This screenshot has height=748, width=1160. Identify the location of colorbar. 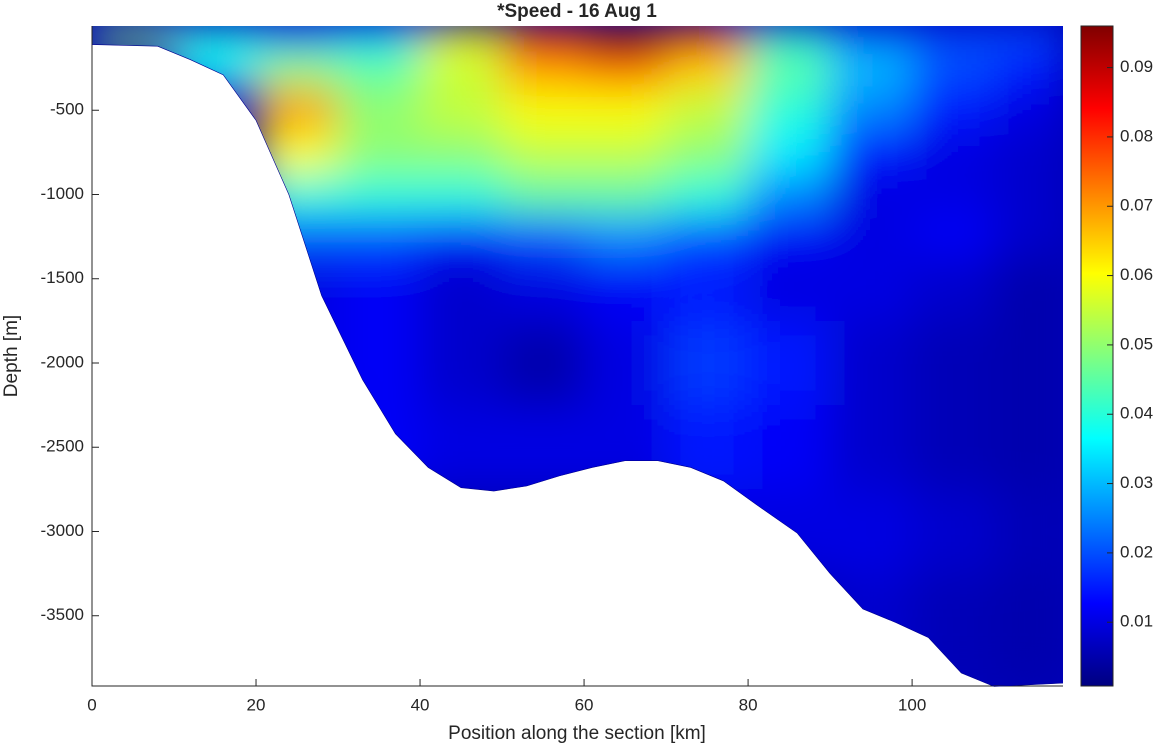
(1097, 356).